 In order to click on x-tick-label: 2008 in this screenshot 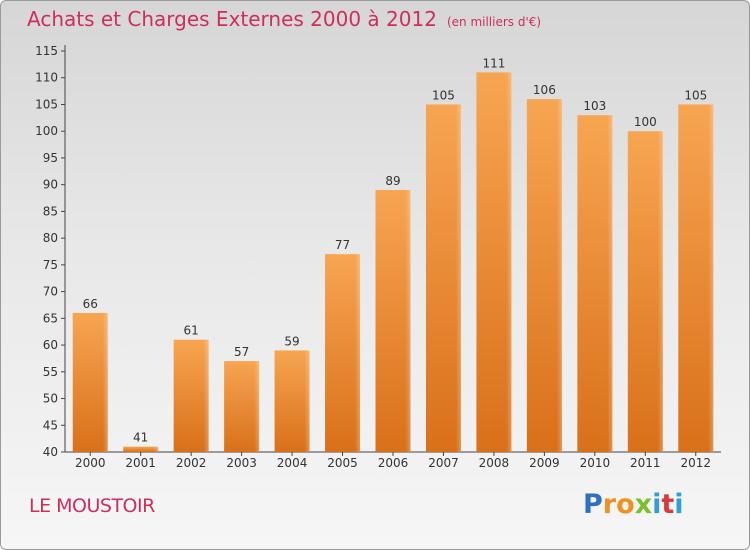, I will do `click(494, 463)`.